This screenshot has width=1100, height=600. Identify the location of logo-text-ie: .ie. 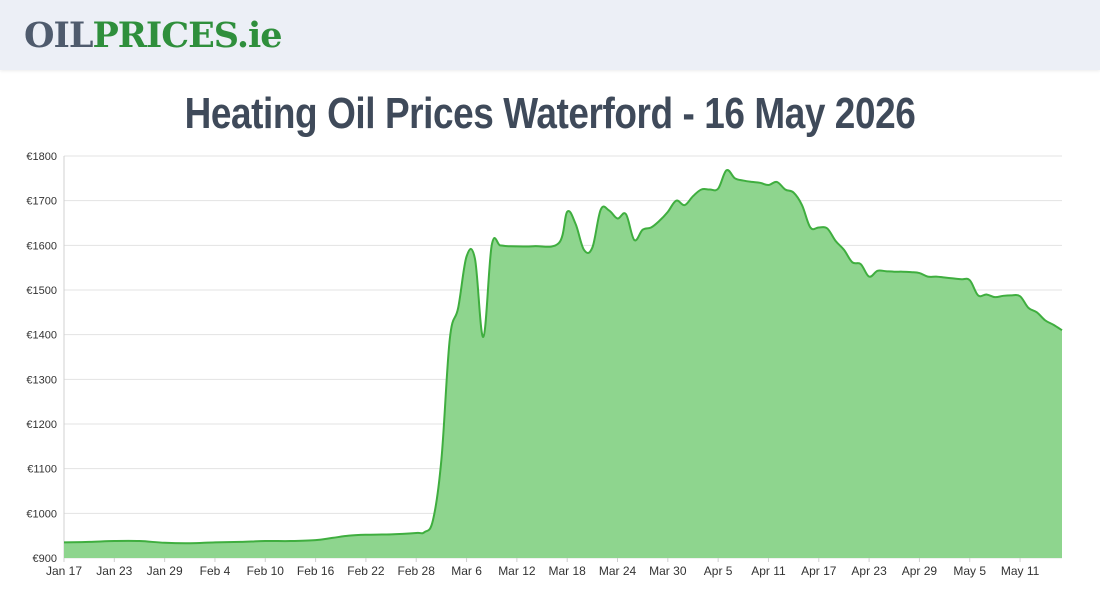
(259, 35).